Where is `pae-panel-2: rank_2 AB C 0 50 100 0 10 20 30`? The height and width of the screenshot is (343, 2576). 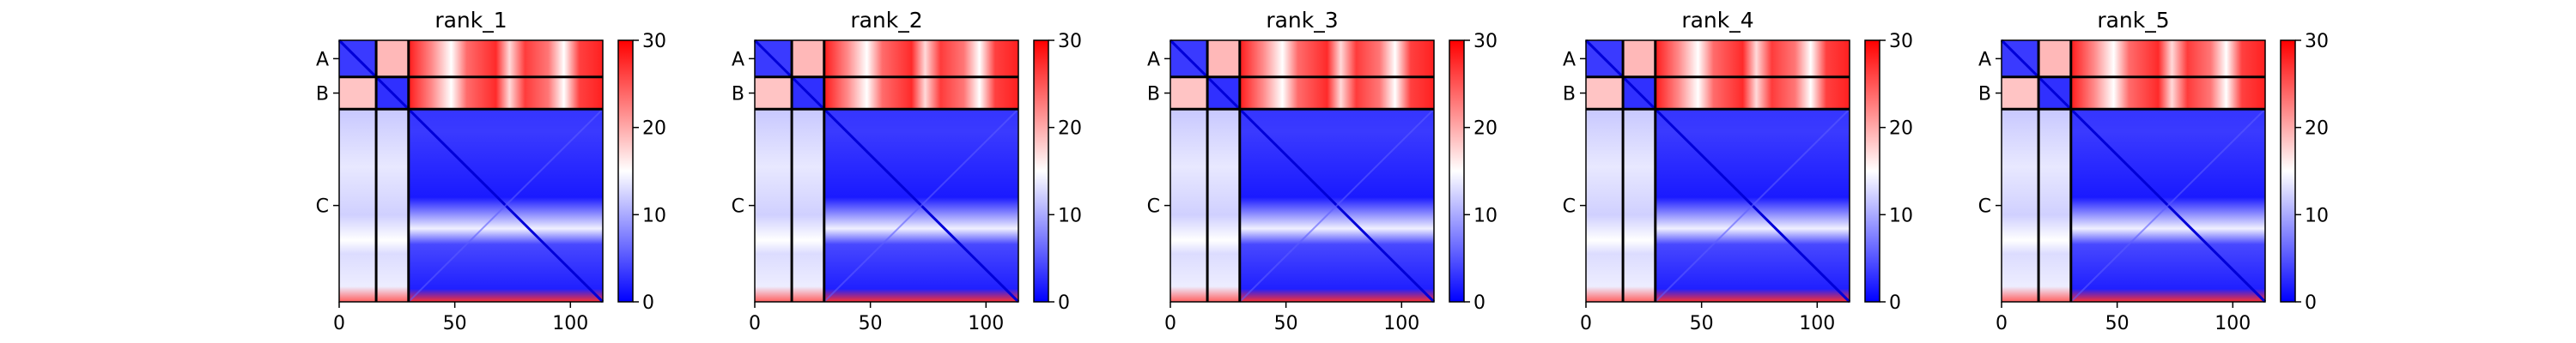
pae-panel-2: rank_2 AB C 0 50 100 0 10 20 30 is located at coordinates (907, 171).